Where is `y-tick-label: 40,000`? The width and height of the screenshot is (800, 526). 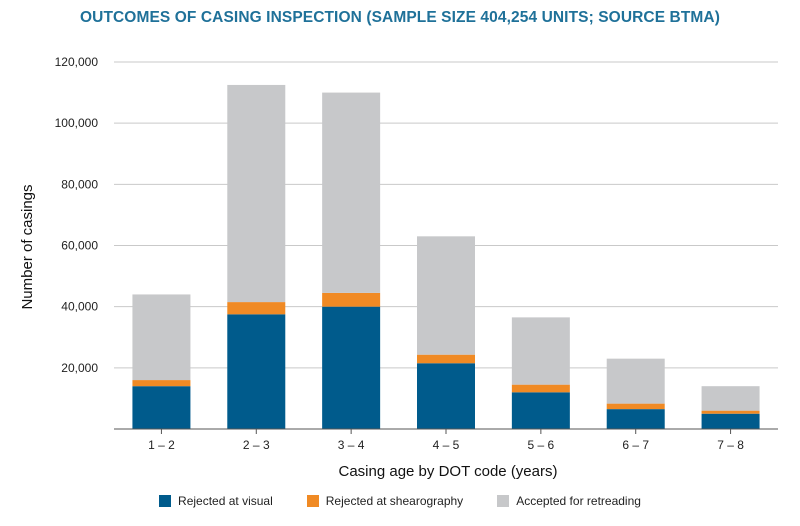 y-tick-label: 40,000 is located at coordinates (79, 307).